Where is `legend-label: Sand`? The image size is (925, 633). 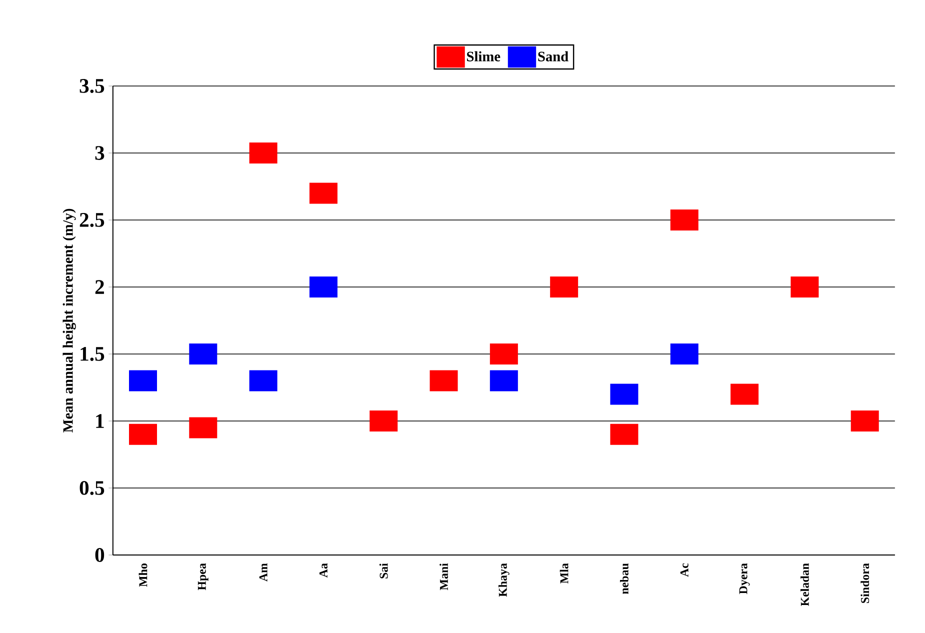 legend-label: Sand is located at coordinates (553, 56).